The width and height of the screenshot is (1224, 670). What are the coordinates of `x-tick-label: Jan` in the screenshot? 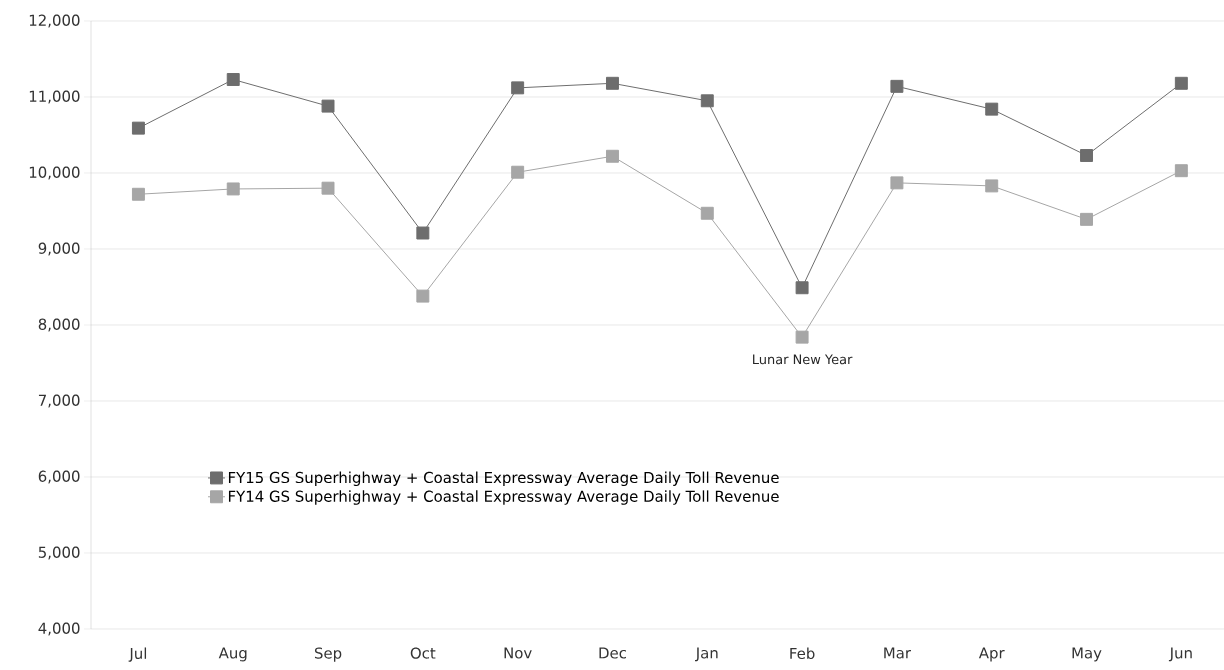 It's located at (706, 654).